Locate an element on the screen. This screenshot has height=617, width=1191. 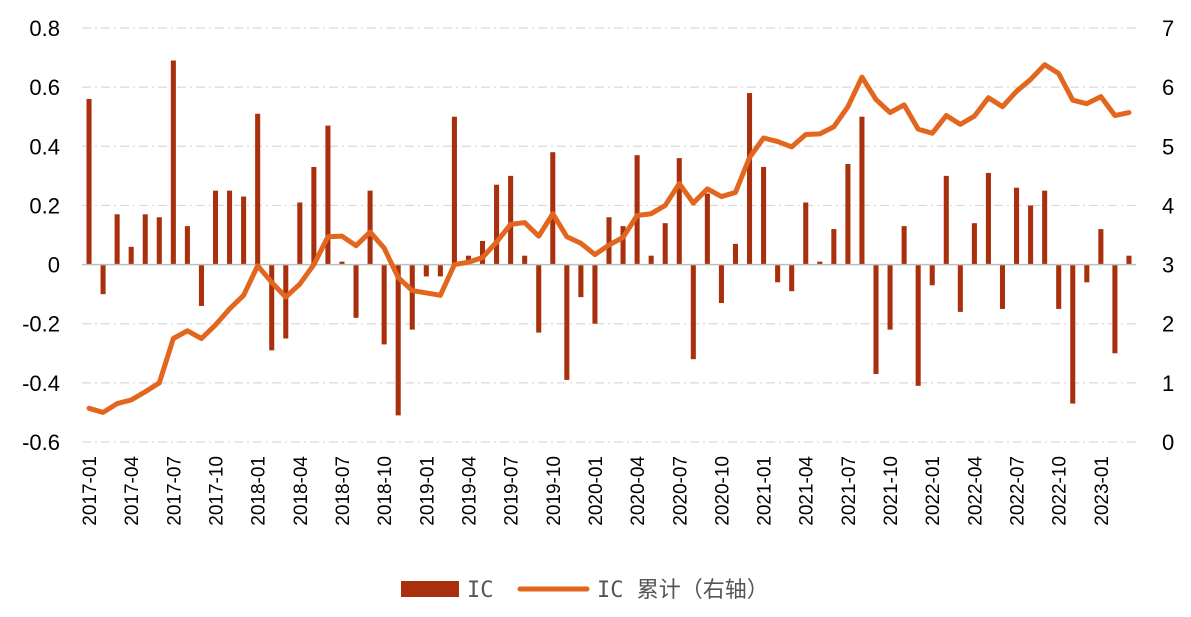
legend-label-ic: IC is located at coordinates (480, 590).